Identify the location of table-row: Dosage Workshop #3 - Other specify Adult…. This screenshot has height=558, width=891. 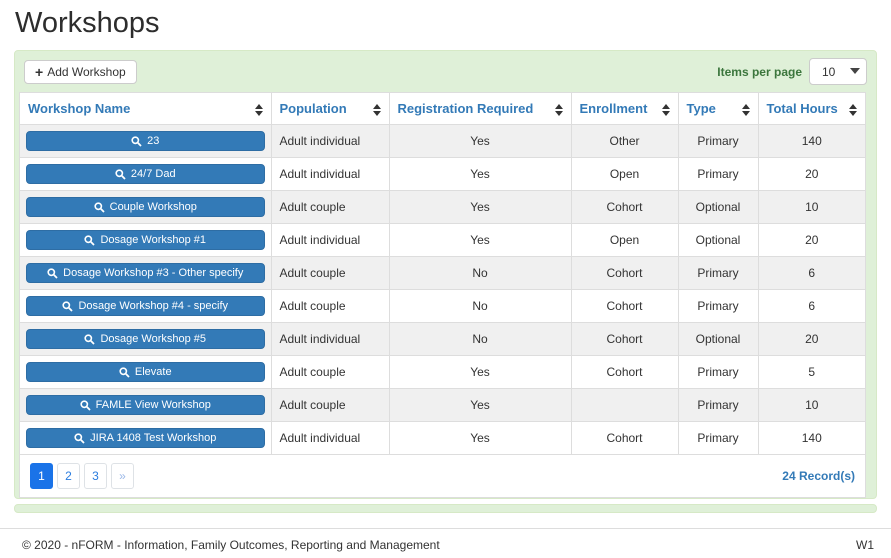
(442, 273).